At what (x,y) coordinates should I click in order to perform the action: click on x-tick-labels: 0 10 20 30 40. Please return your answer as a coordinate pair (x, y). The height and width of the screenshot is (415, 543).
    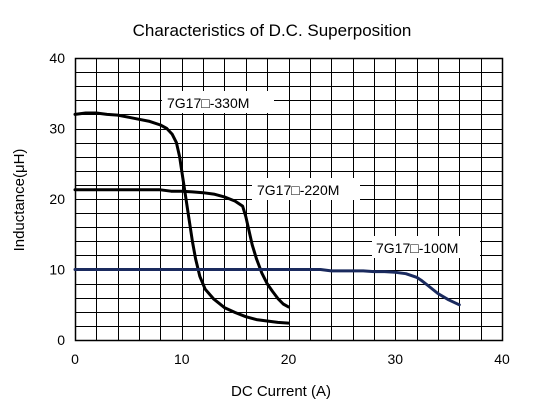
    Looking at the image, I should click on (290, 359).